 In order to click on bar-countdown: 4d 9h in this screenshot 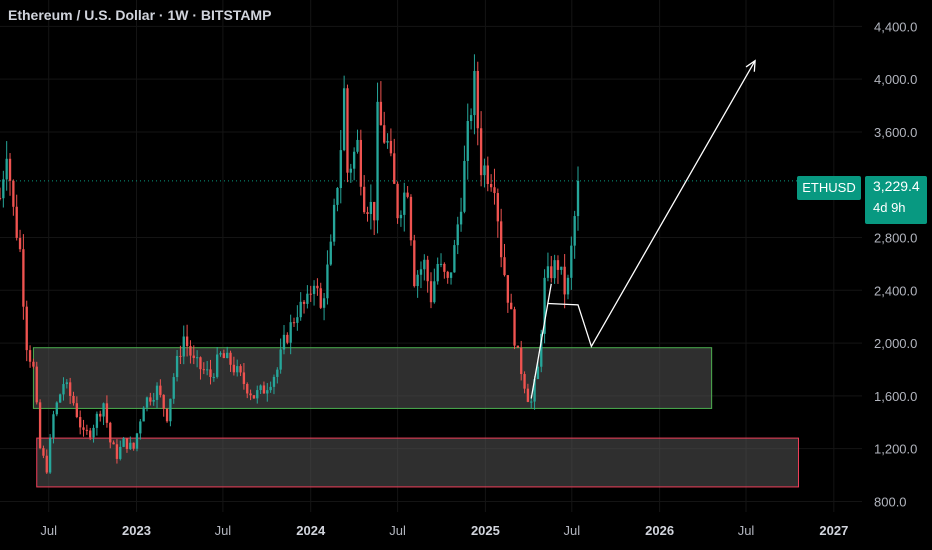, I will do `click(889, 207)`.